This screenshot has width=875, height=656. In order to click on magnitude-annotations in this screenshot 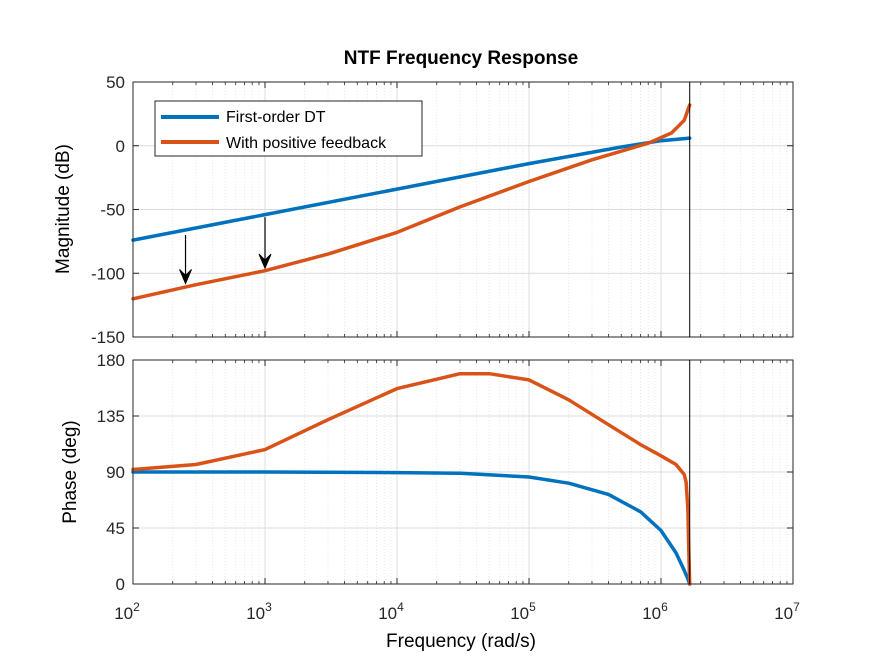, I will do `click(225, 251)`.